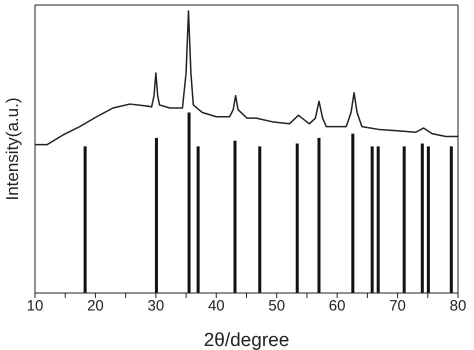  Describe the element at coordinates (337, 306) in the screenshot. I see `x-tick-label: 60` at that location.